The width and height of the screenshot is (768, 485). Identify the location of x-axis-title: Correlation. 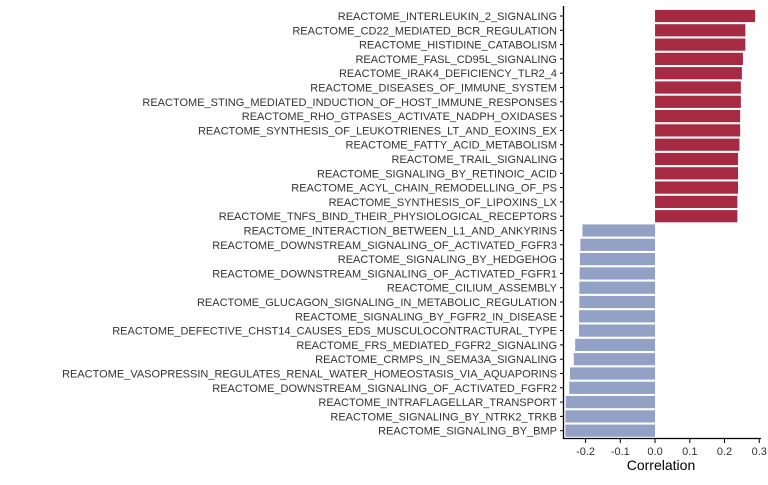
(661, 465).